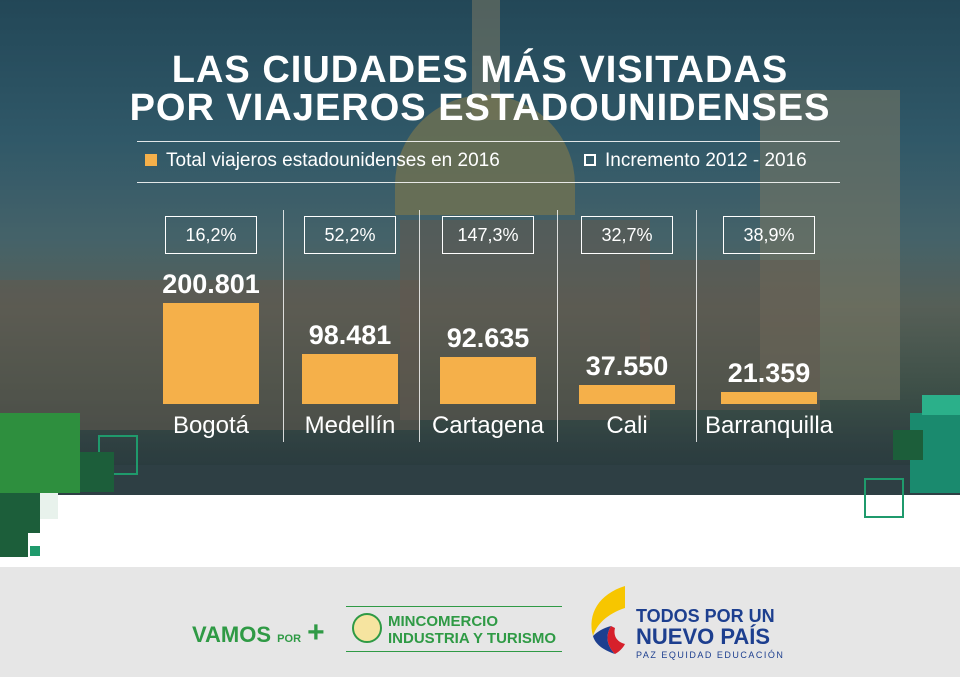 The width and height of the screenshot is (960, 677). I want to click on mincomercio-logo: MINCOMERCIO INDUSTRIA Y TURISMO, so click(454, 629).